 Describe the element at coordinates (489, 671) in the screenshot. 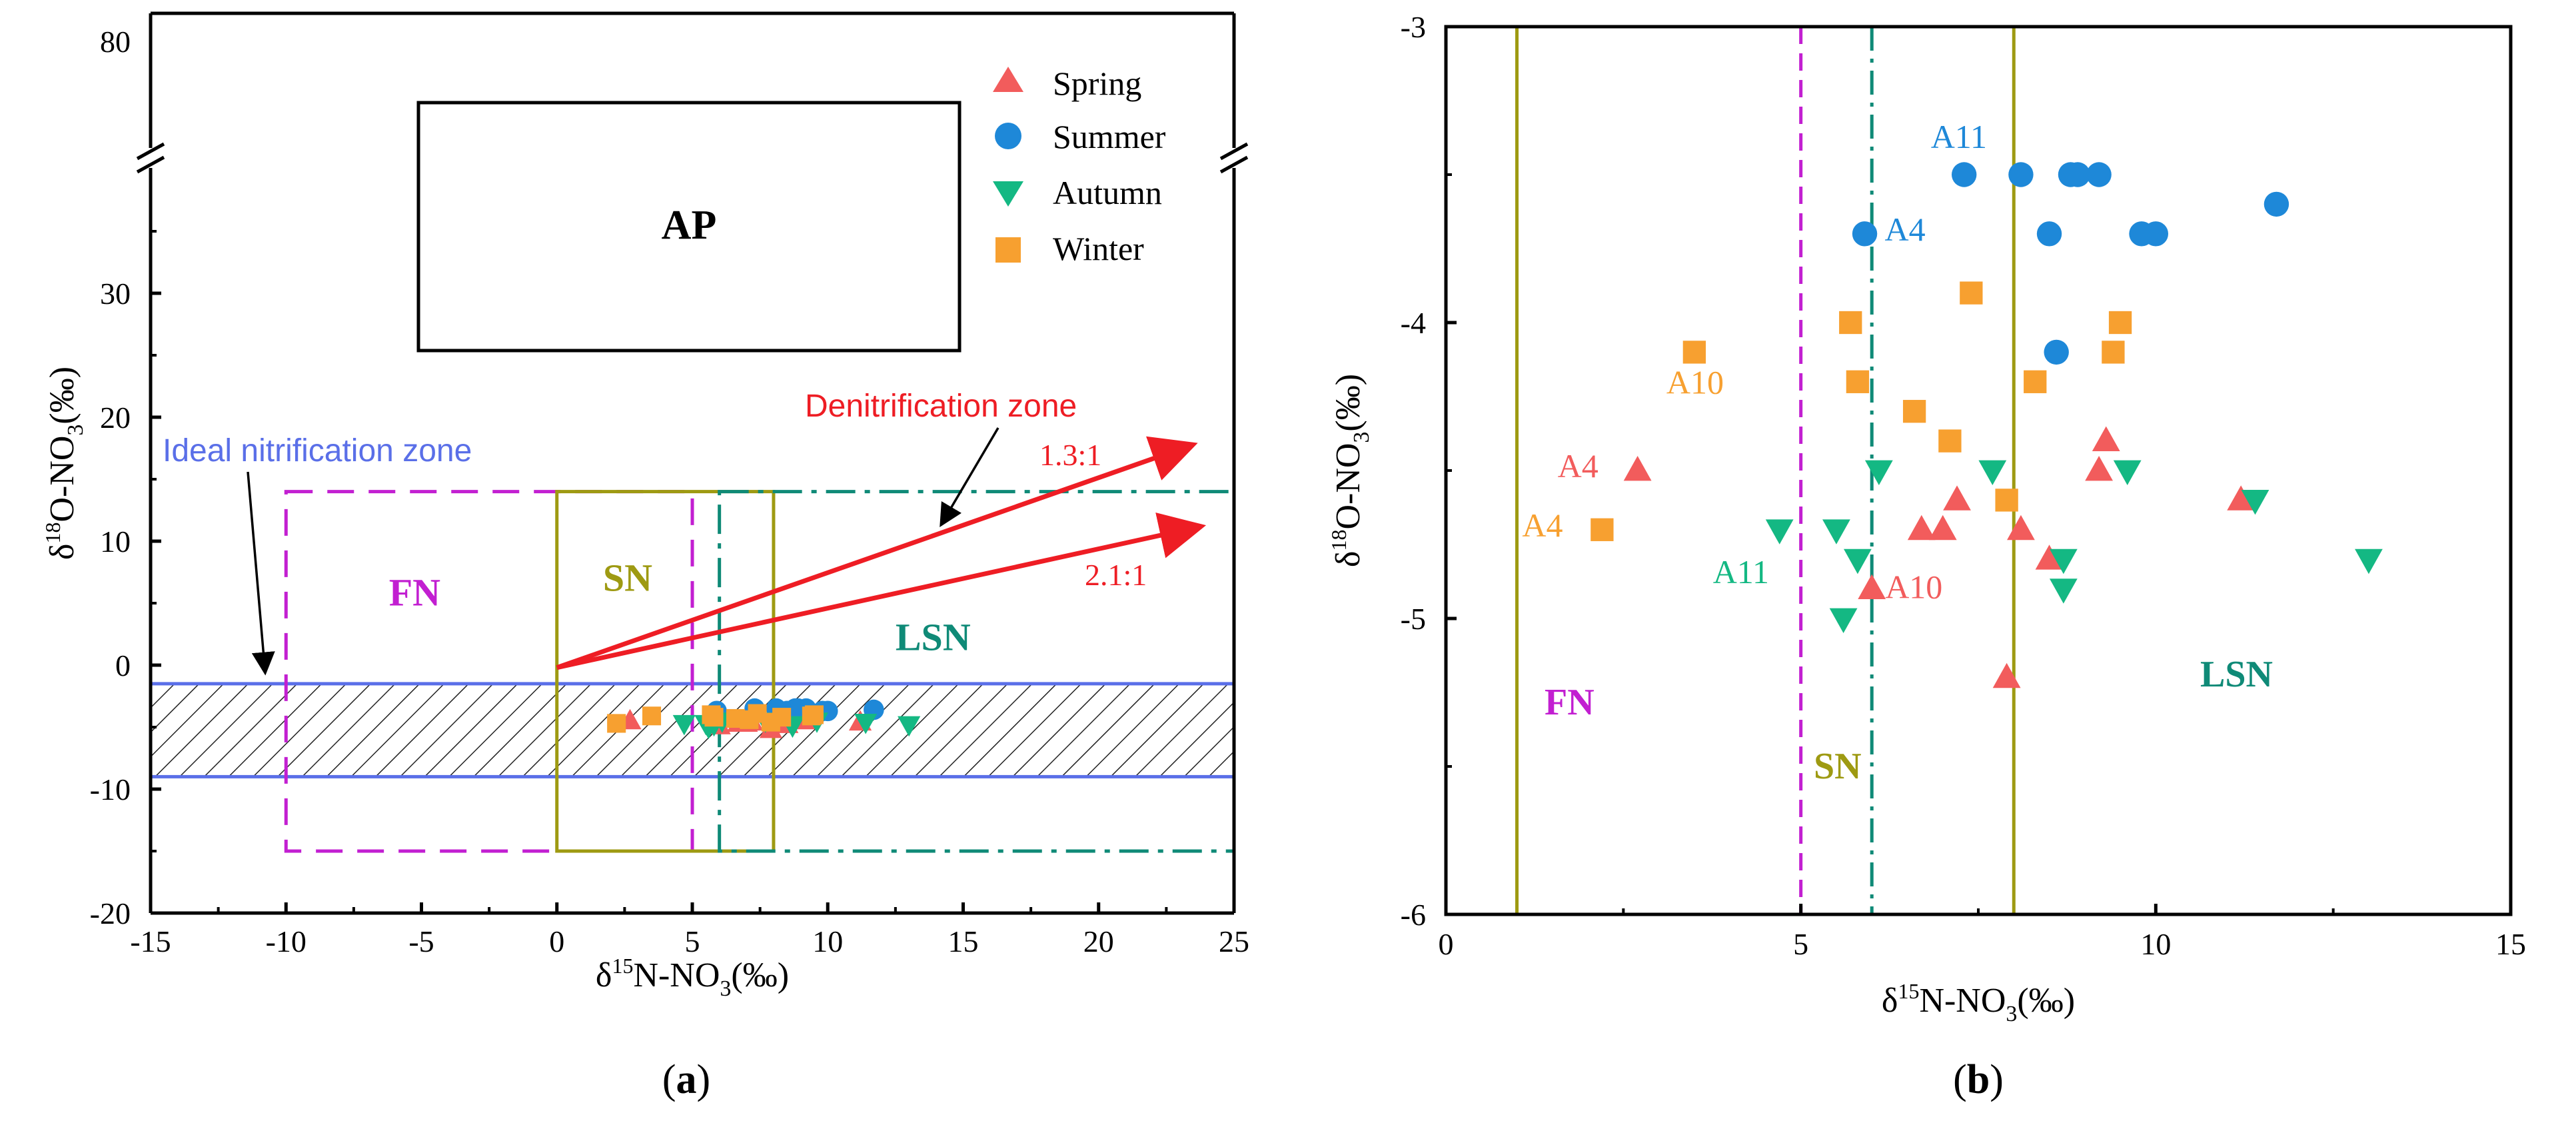

I see `fn-zone-box` at that location.